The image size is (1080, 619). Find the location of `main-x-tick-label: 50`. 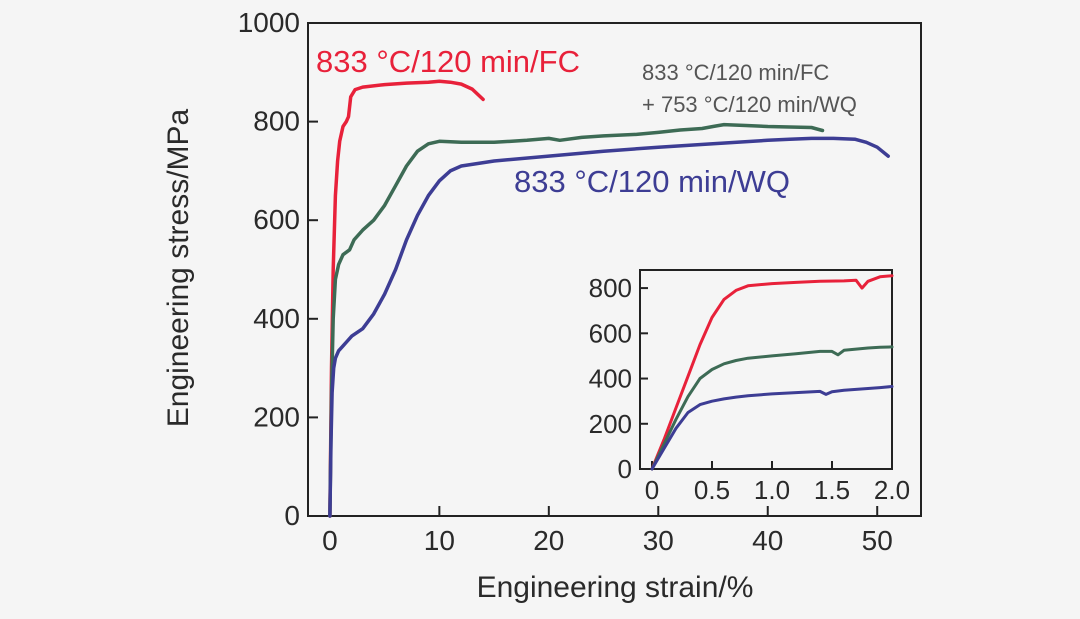

main-x-tick-label: 50 is located at coordinates (877, 540).